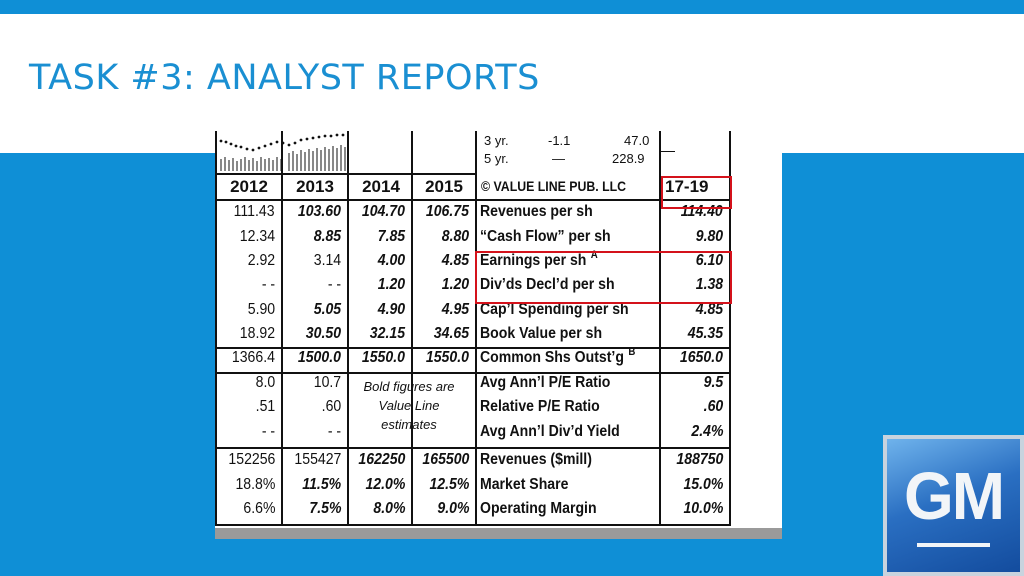  I want to click on value-cell: 103.60, so click(319, 211).